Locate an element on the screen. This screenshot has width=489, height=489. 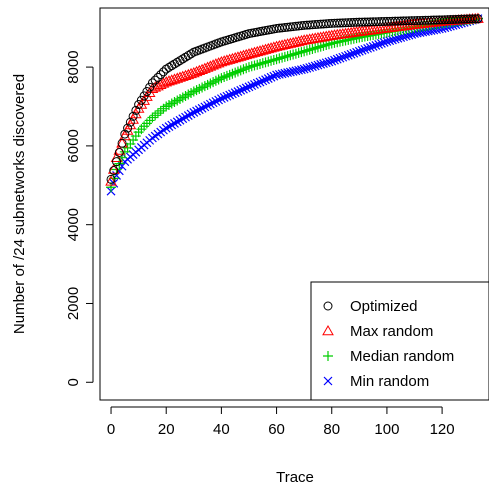
y-axis-title: Number of /24 subnetworks discovered is located at coordinates (19, 204).